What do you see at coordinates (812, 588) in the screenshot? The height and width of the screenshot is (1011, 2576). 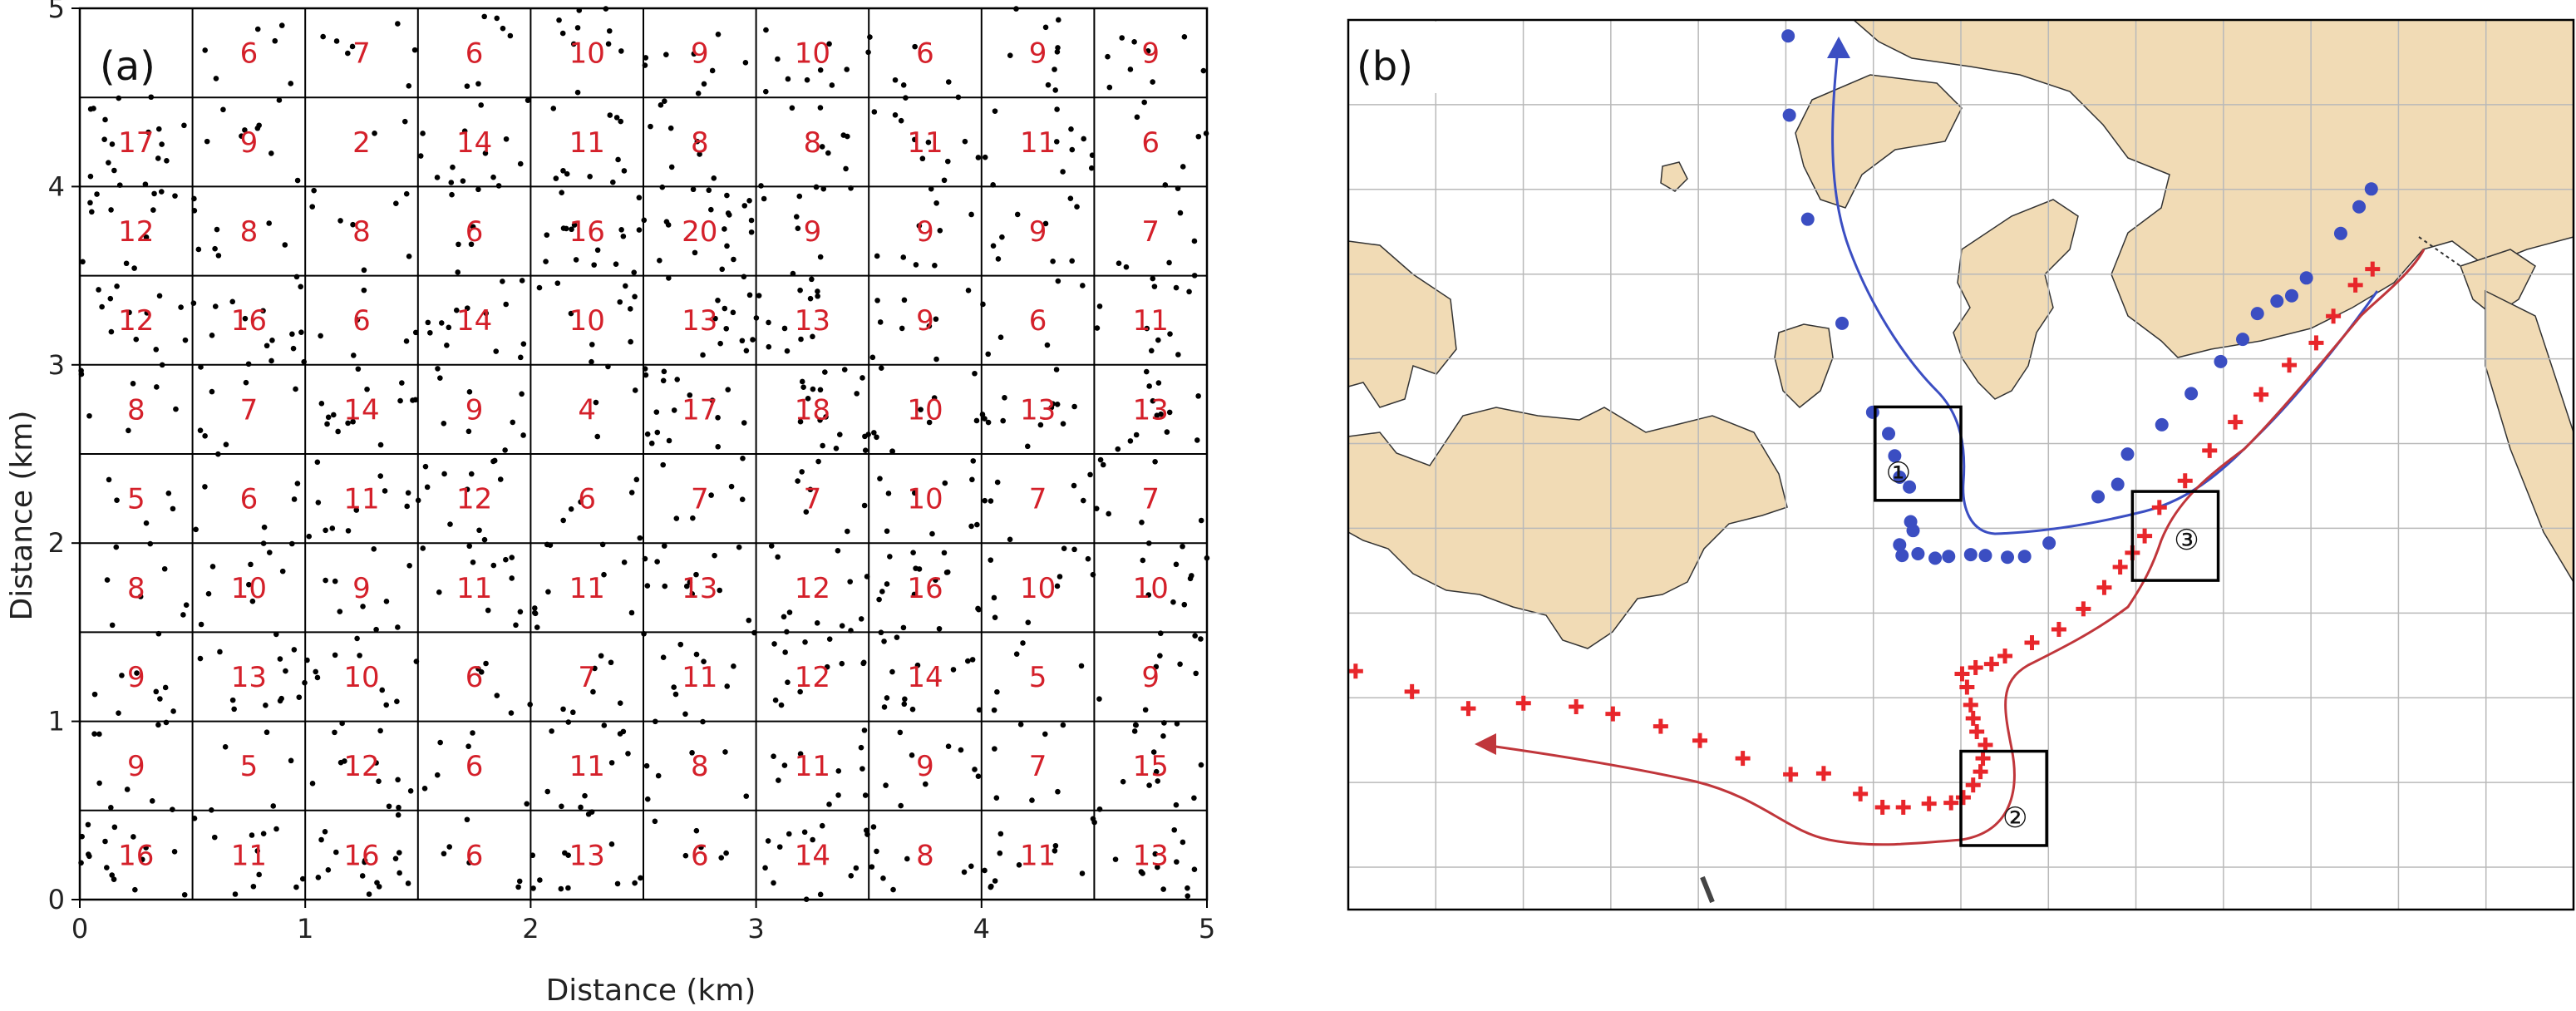 I see `cell-count-label: 12` at bounding box center [812, 588].